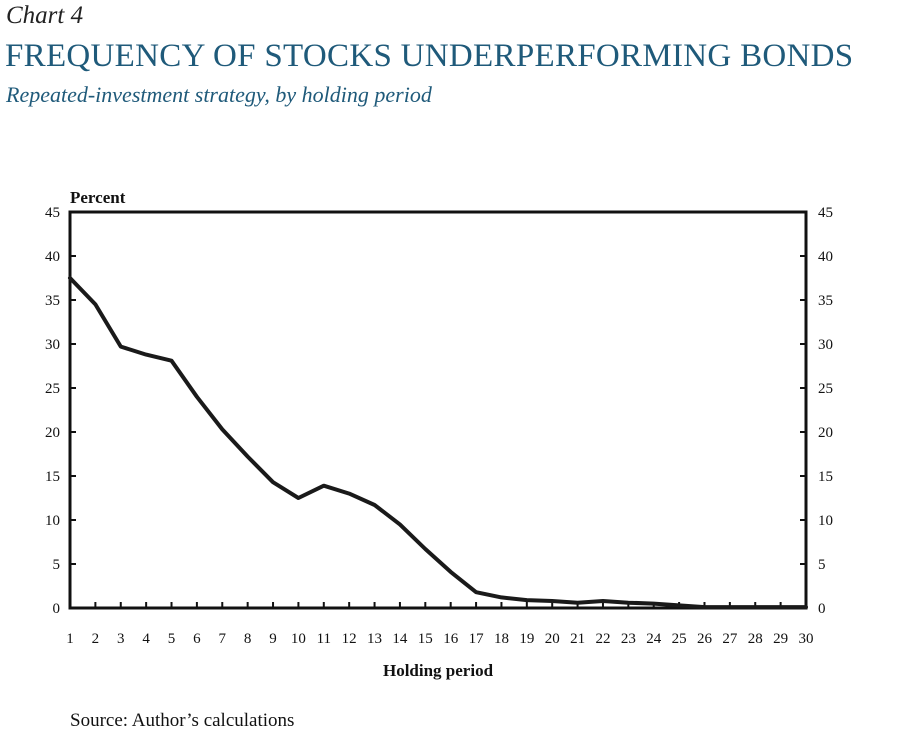  I want to click on y-tick-label-left: 0, so click(57, 609).